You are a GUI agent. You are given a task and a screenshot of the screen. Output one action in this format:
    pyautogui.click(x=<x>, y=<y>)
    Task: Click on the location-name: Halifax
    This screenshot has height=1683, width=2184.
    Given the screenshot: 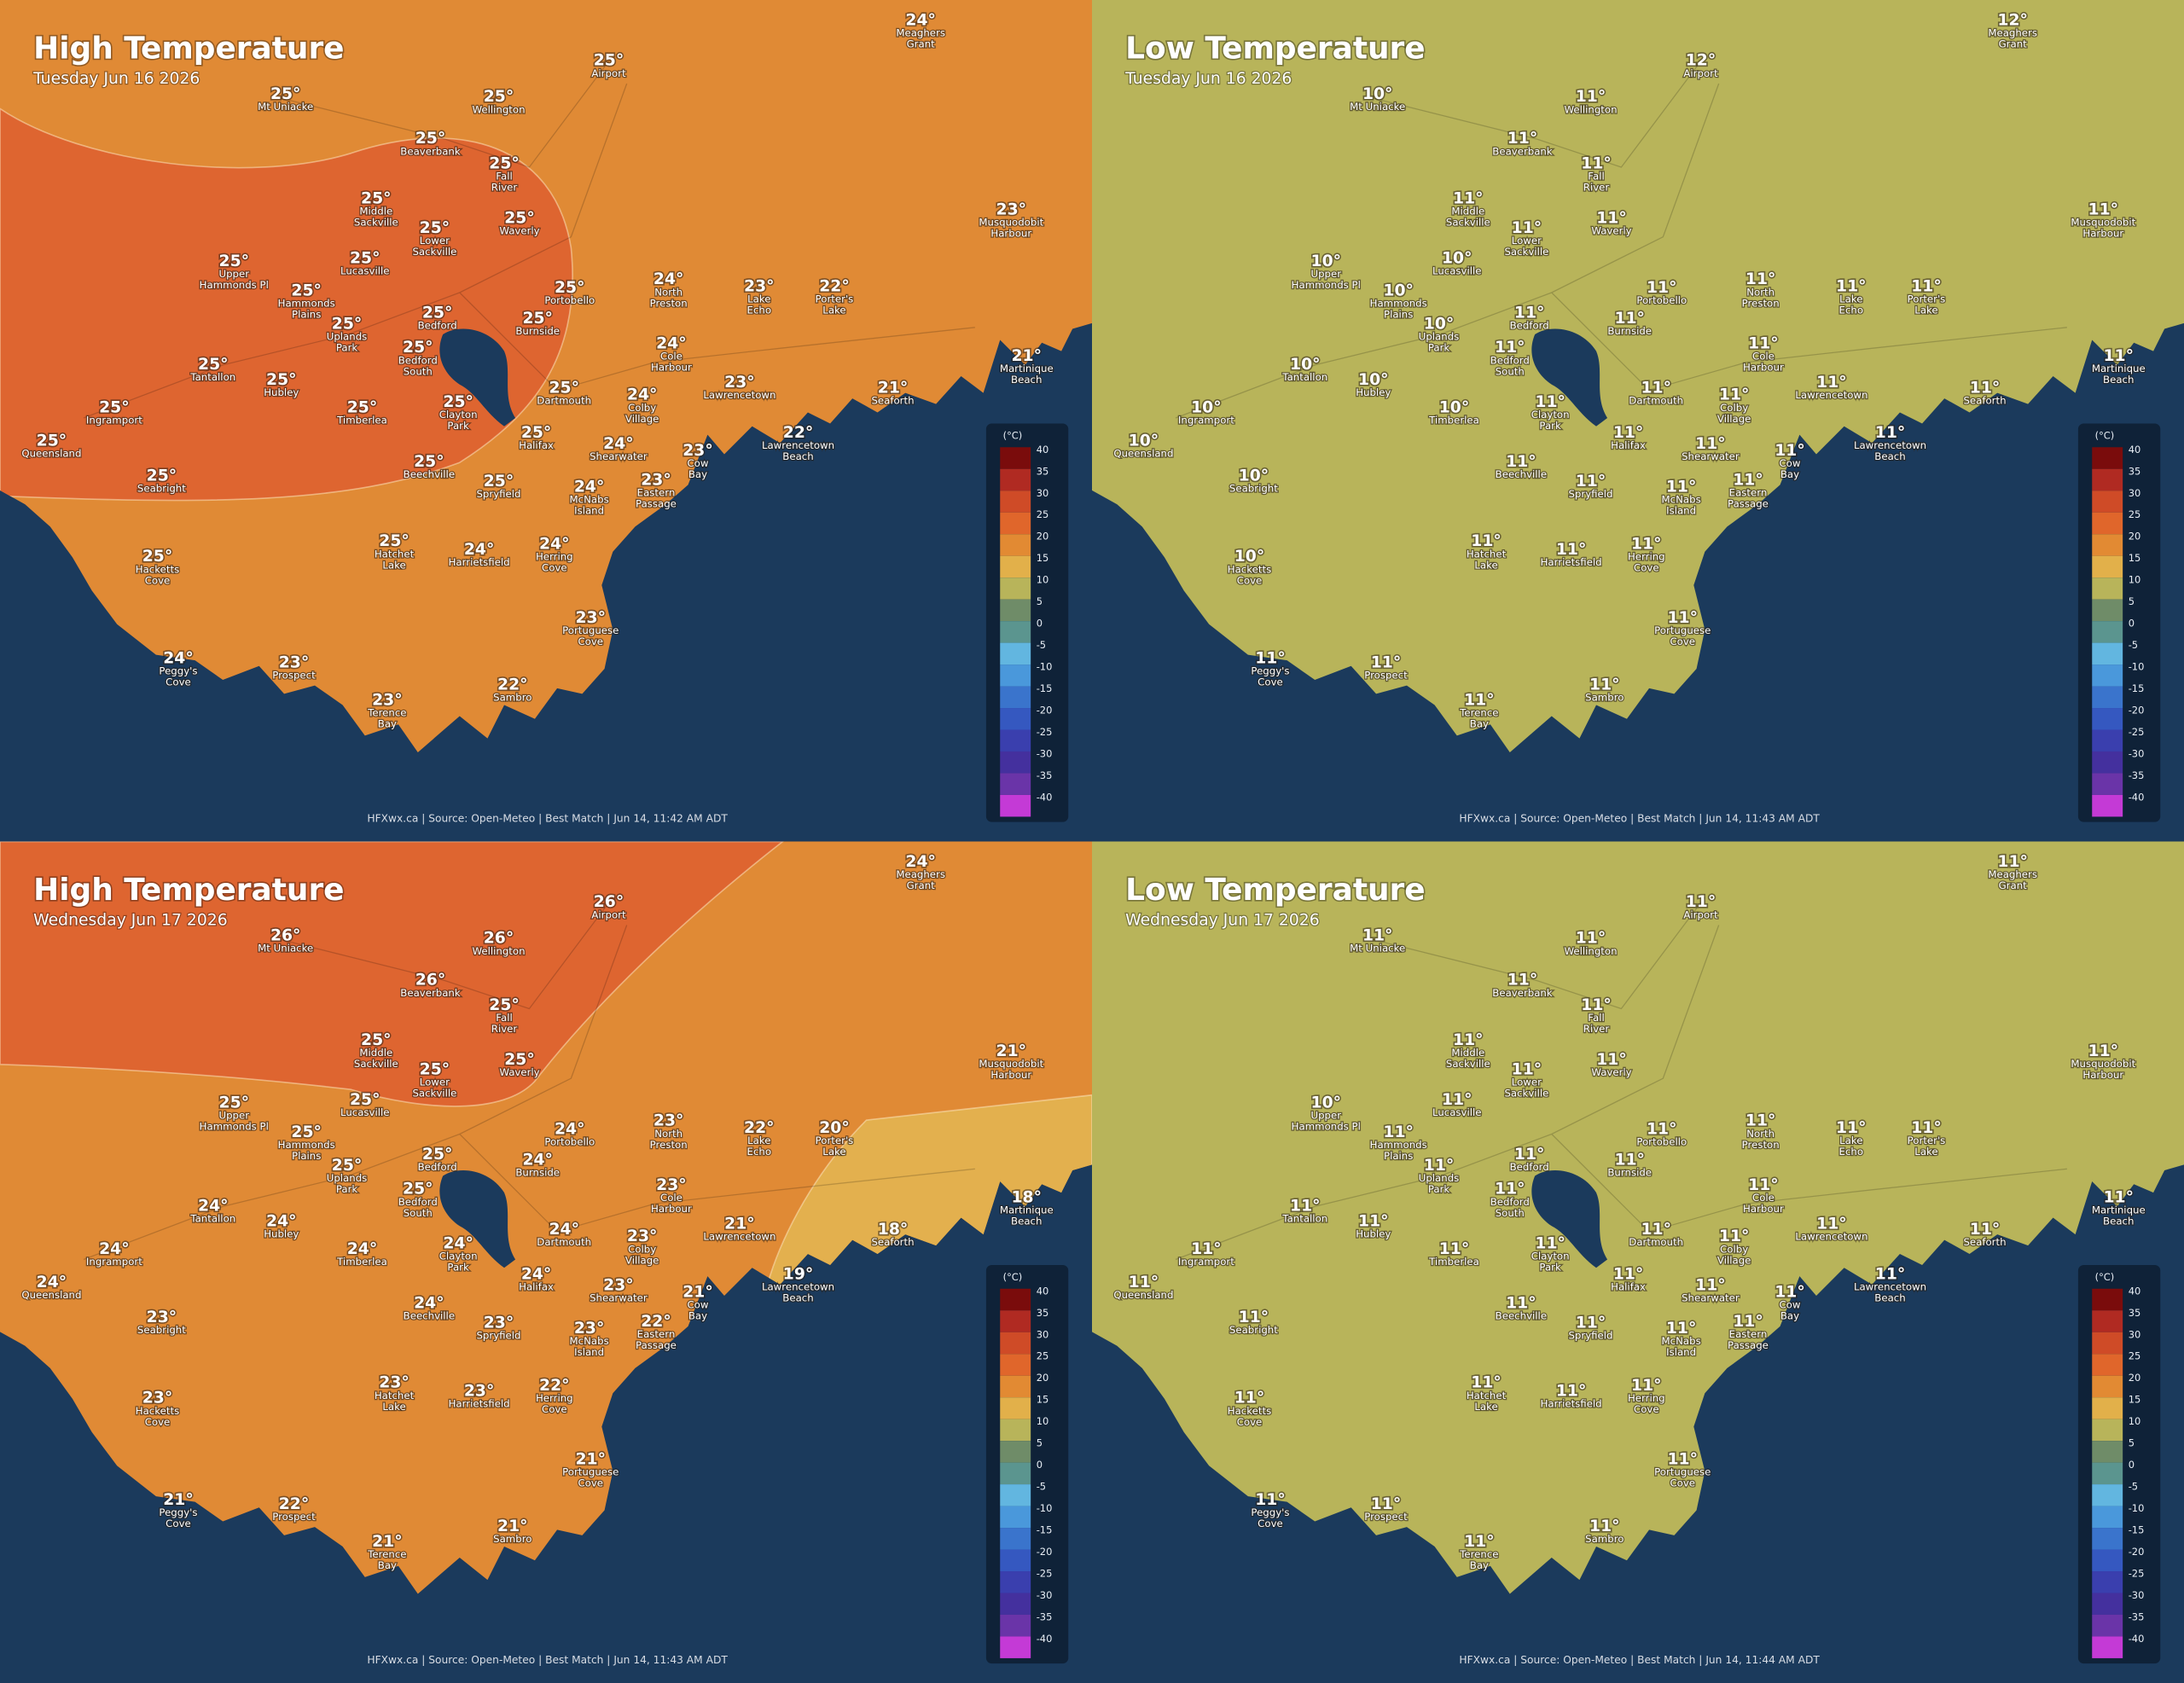 What is the action you would take?
    pyautogui.click(x=1629, y=1286)
    